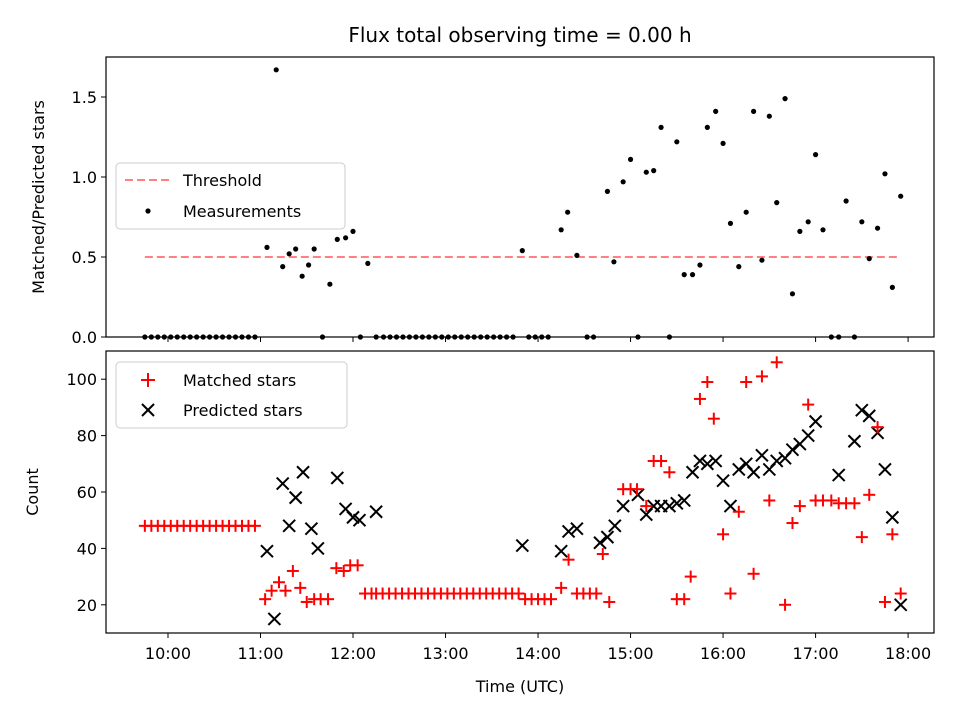 The width and height of the screenshot is (960, 720). I want to click on bottom-y-ticks: 20 40 60 80 100, so click(86, 492).